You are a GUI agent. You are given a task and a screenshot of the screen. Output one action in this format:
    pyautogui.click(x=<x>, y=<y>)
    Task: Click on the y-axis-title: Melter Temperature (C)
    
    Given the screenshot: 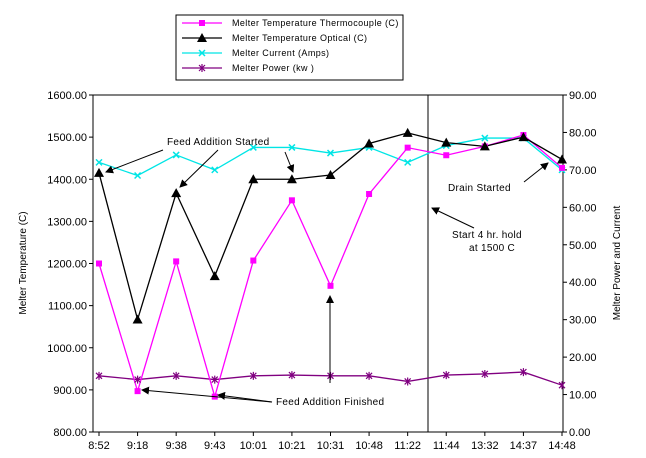 What is the action you would take?
    pyautogui.click(x=23, y=262)
    